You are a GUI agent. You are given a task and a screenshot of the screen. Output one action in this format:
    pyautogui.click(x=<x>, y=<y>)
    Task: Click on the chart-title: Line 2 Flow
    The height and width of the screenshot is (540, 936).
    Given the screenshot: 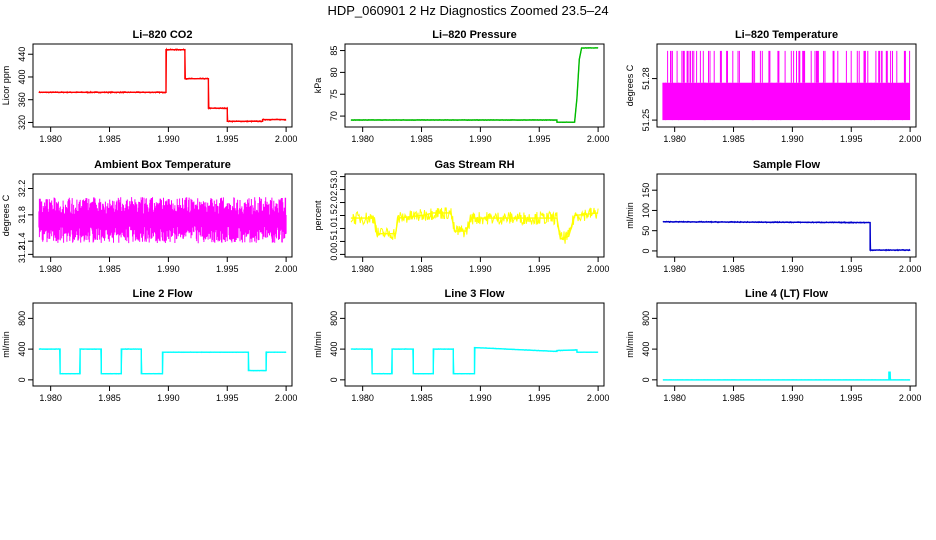 What is the action you would take?
    pyautogui.click(x=163, y=294)
    